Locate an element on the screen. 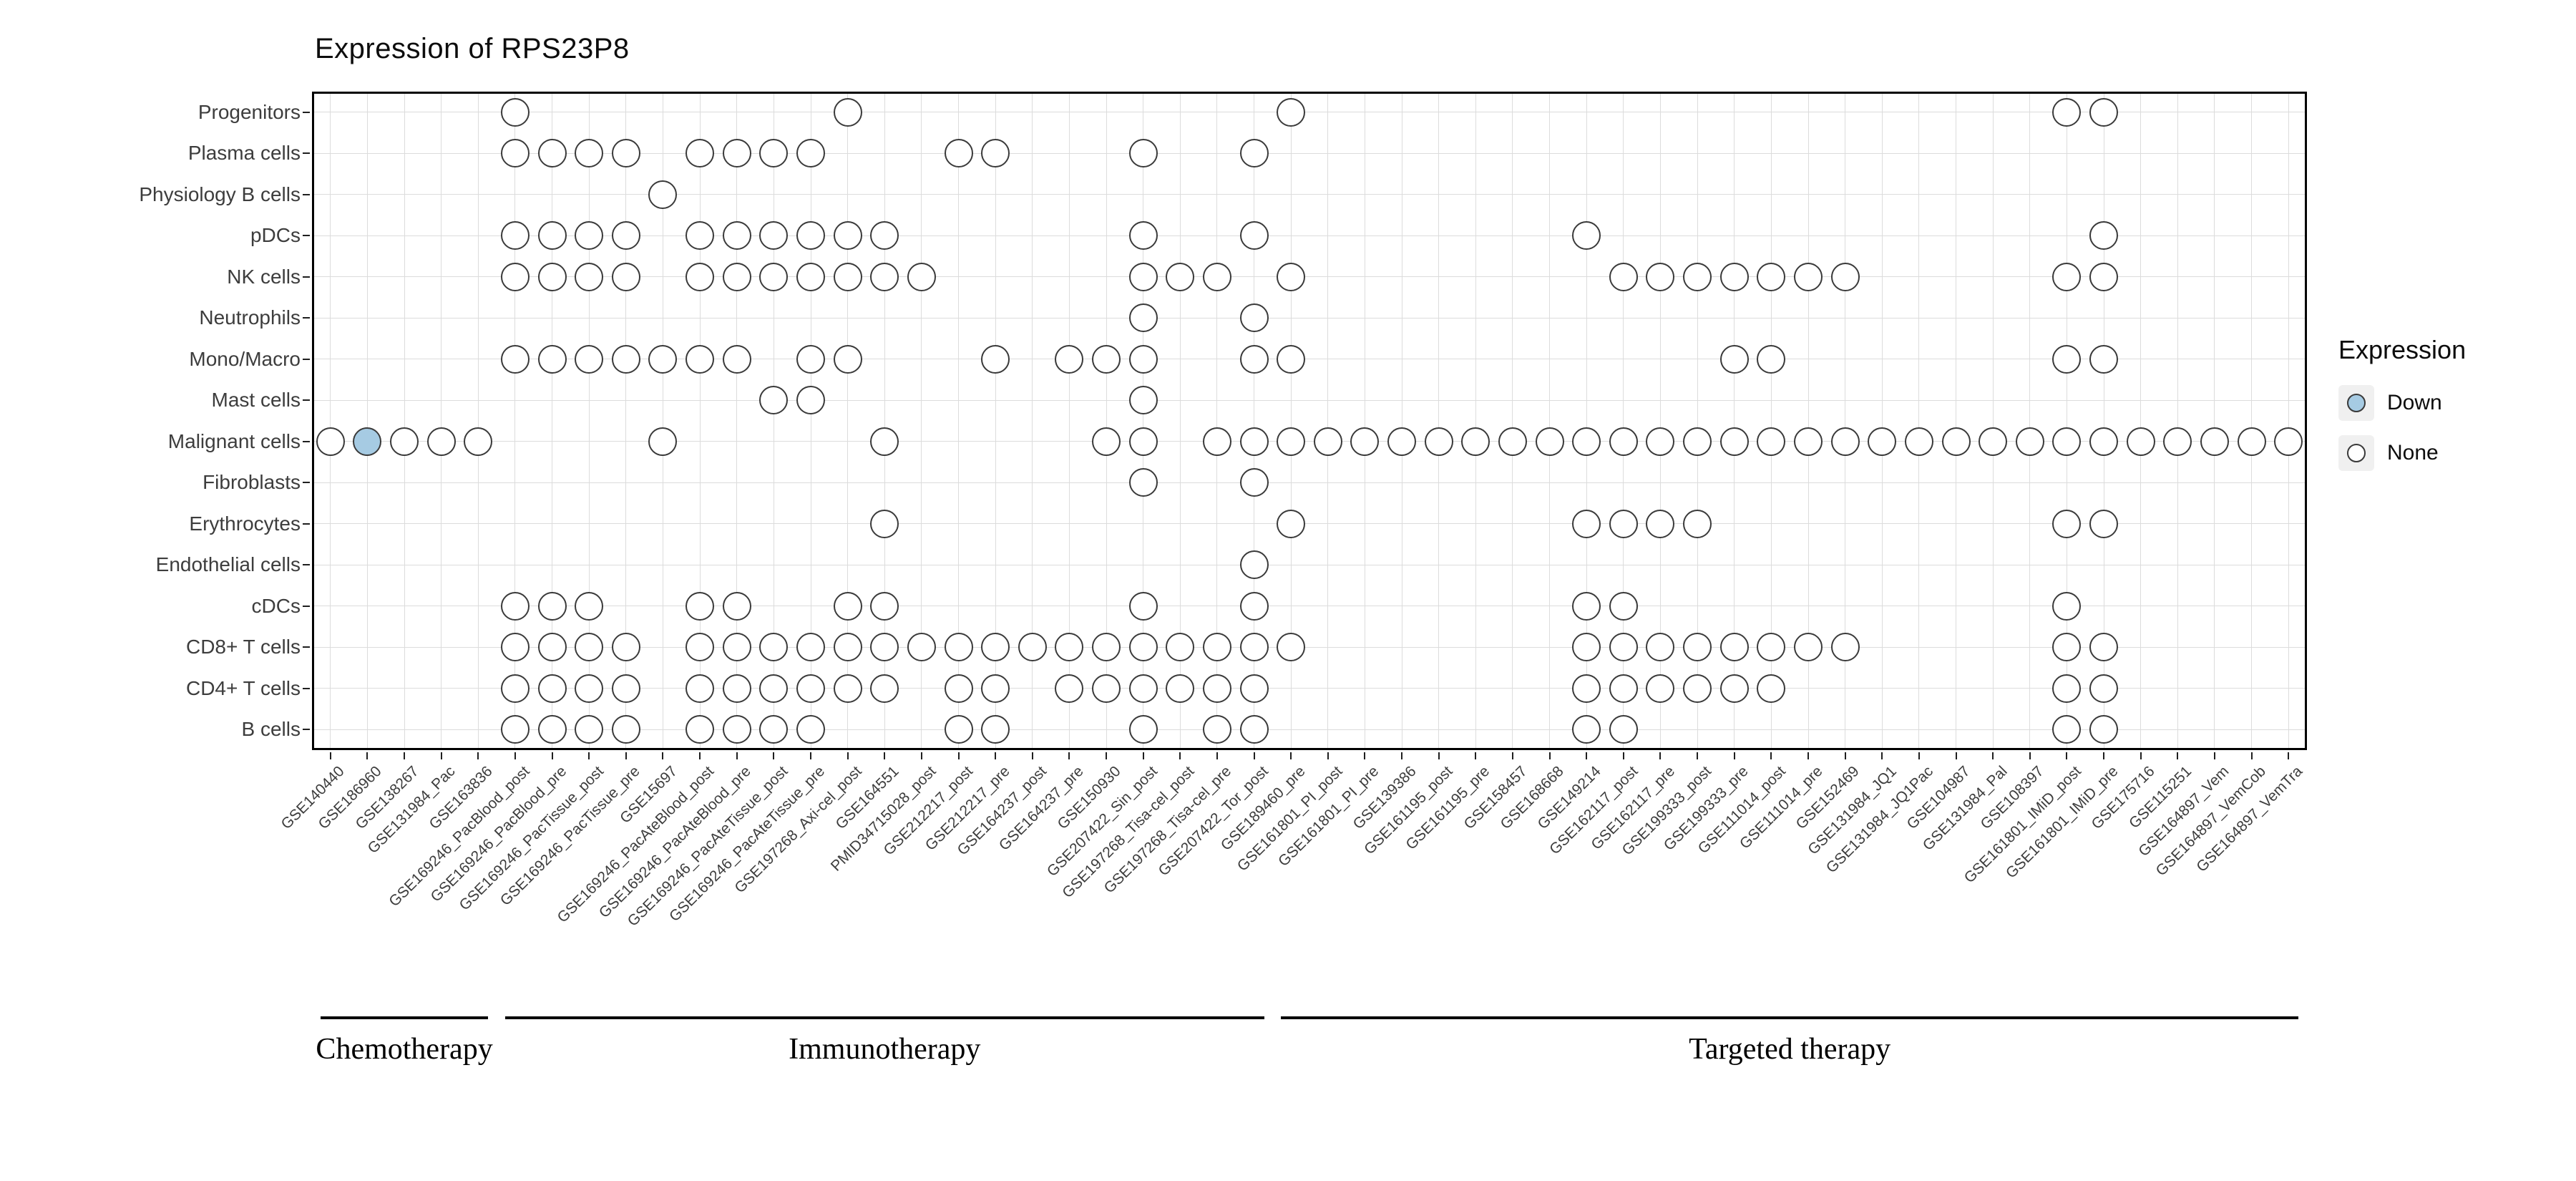 This screenshot has width=2576, height=1181. row-label: cDCs is located at coordinates (276, 605).